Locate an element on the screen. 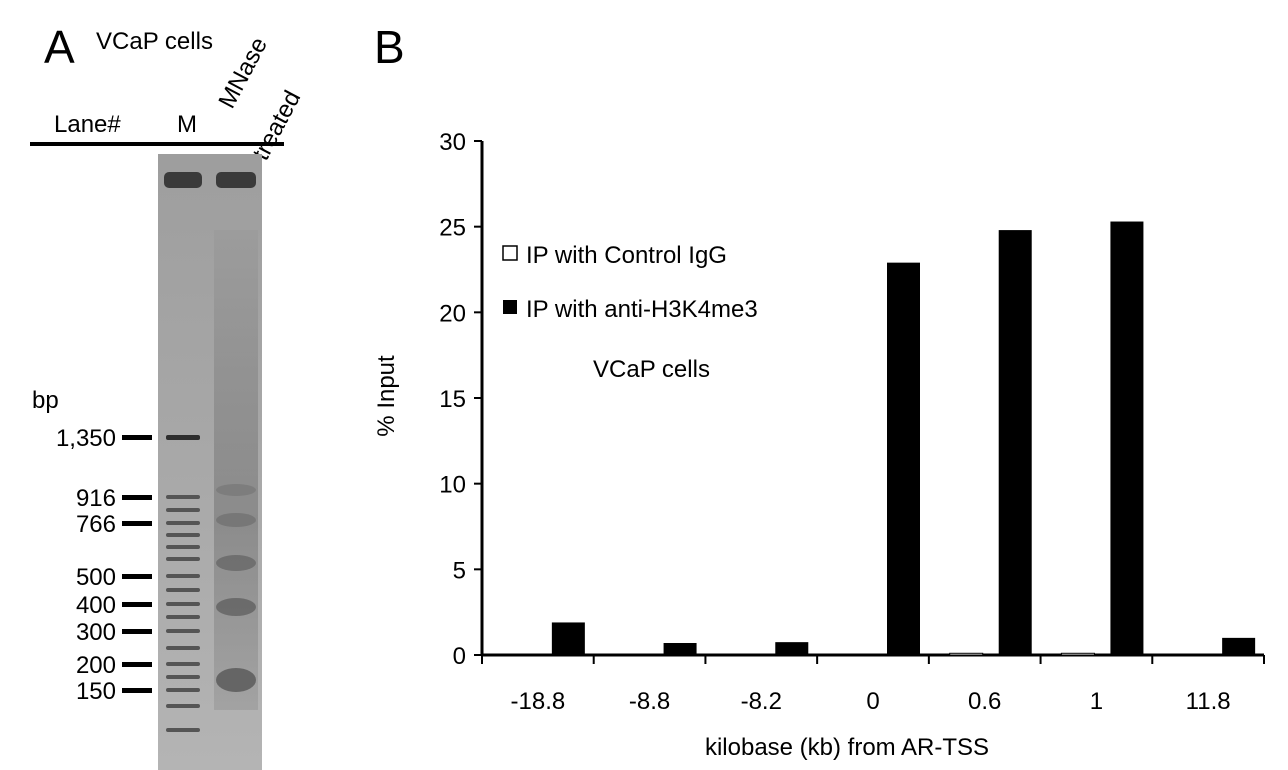 The width and height of the screenshot is (1288, 770). lane-treated-label-2: treated is located at coordinates (276, 125).